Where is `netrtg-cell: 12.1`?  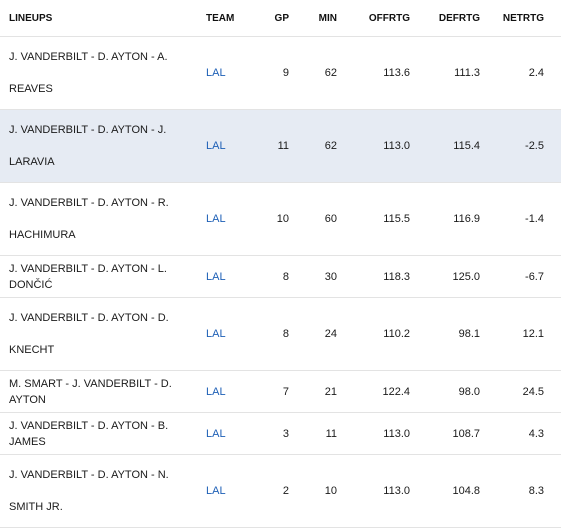 netrtg-cell: 12.1 is located at coordinates (528, 334).